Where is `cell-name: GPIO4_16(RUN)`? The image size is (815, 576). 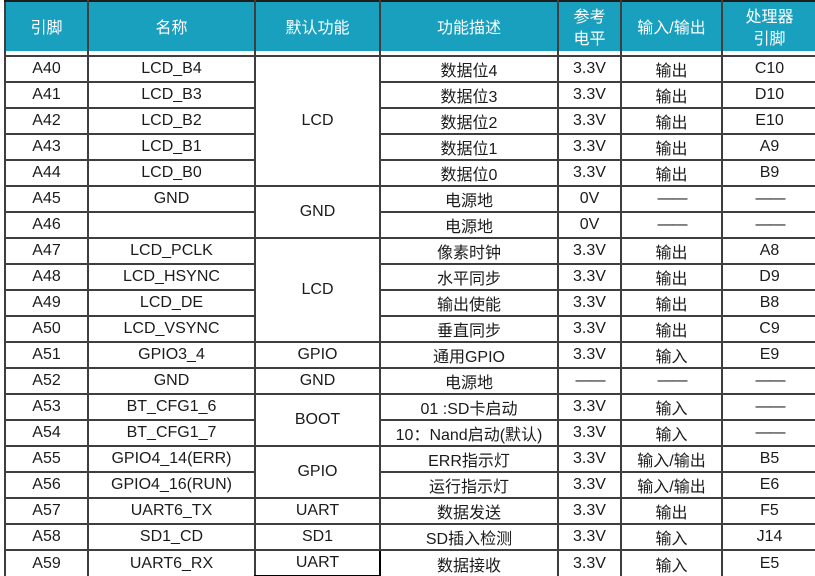 cell-name: GPIO4_16(RUN) is located at coordinates (171, 485).